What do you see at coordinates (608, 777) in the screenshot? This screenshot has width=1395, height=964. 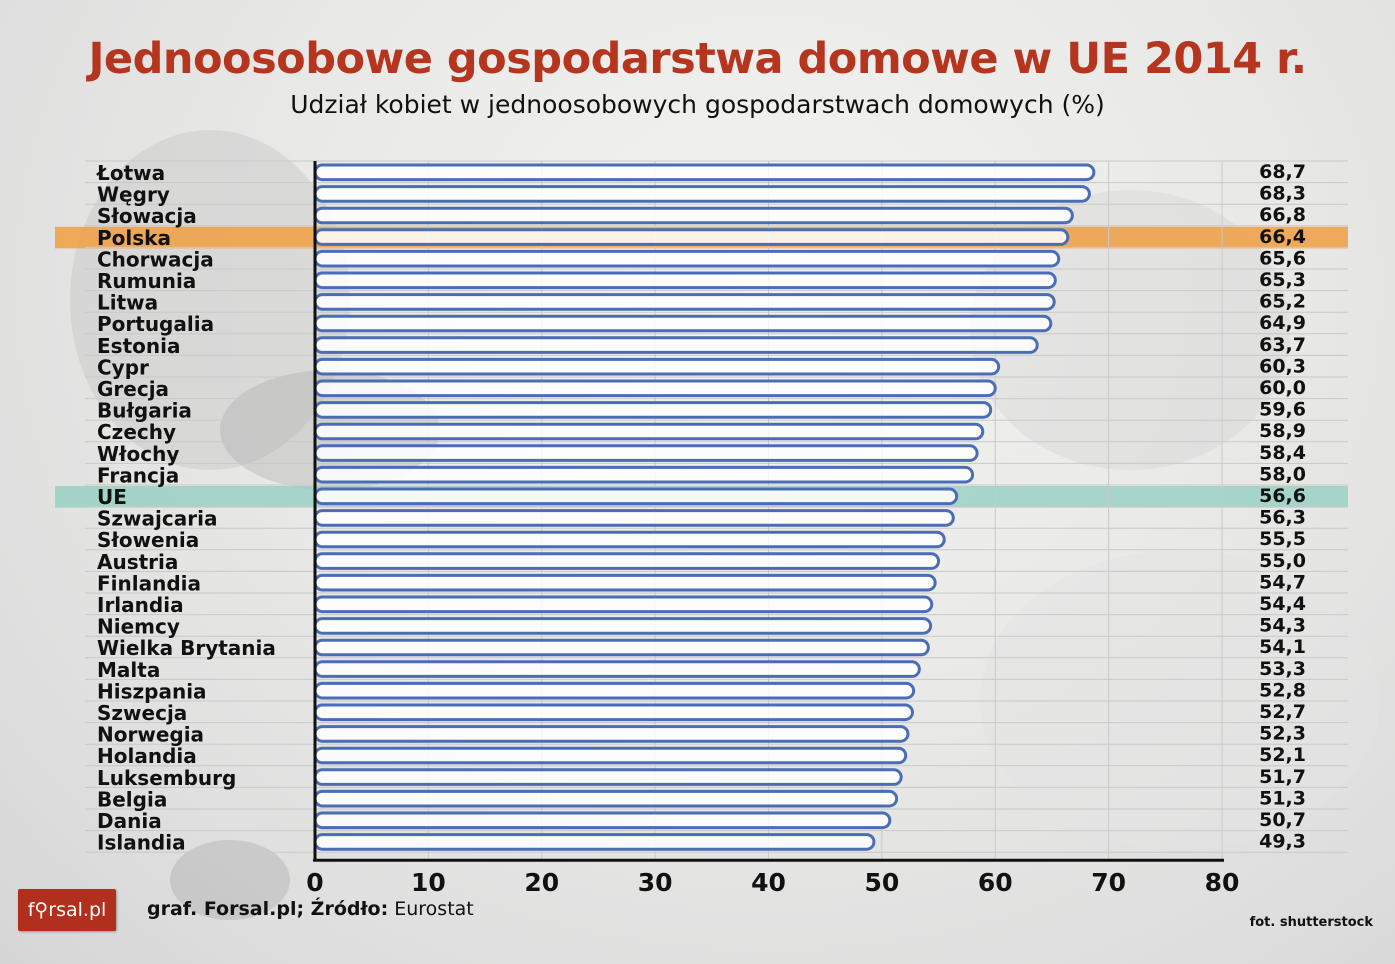 I see `bar-luksemburg` at bounding box center [608, 777].